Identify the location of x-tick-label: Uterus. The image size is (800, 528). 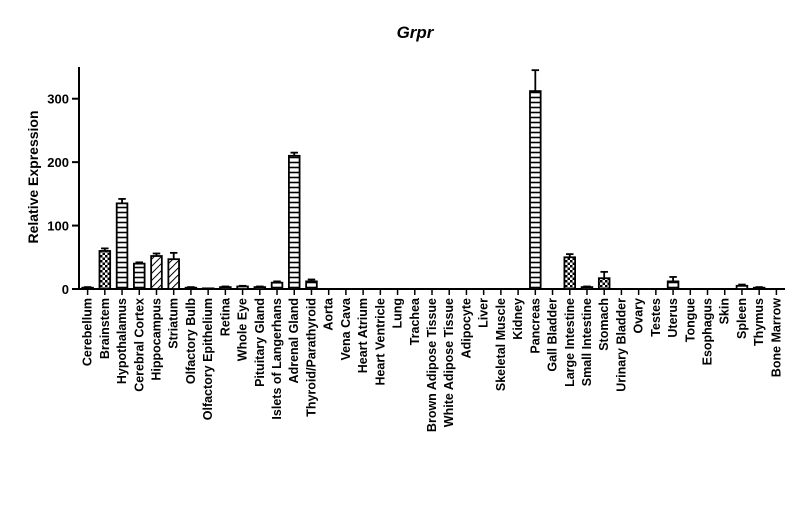
(673, 318).